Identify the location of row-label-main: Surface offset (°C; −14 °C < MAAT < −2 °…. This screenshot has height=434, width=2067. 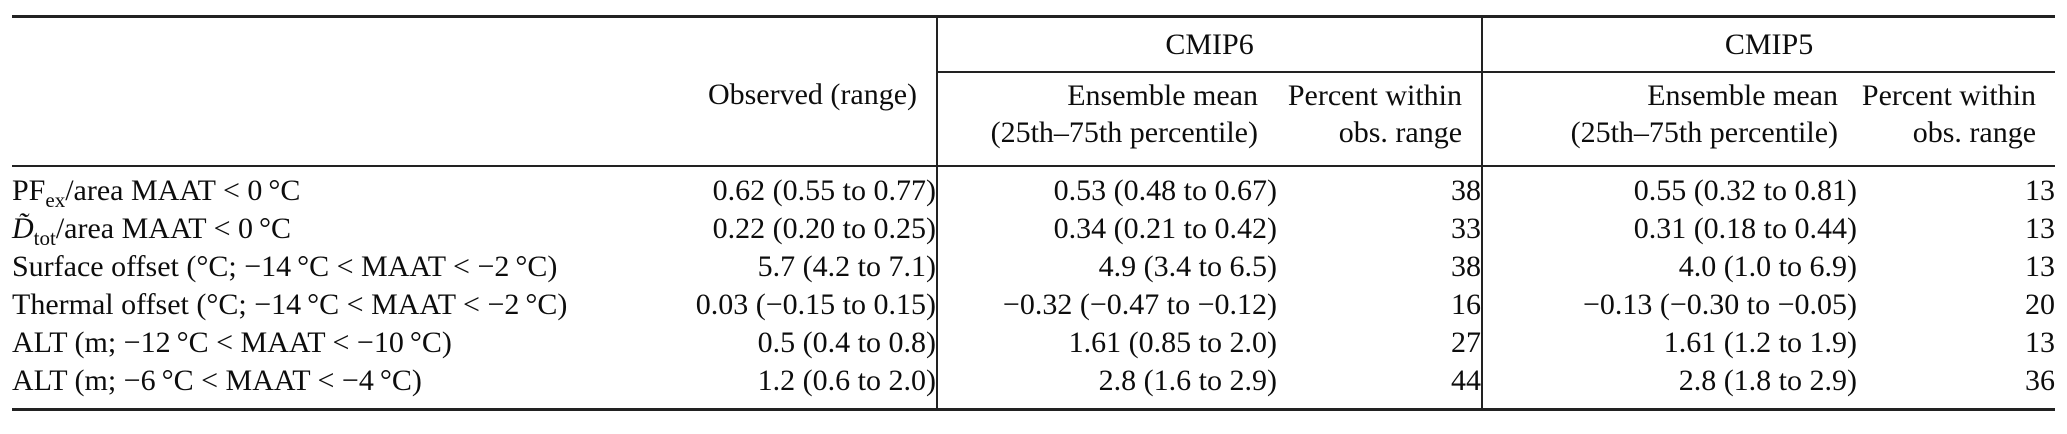
(285, 266).